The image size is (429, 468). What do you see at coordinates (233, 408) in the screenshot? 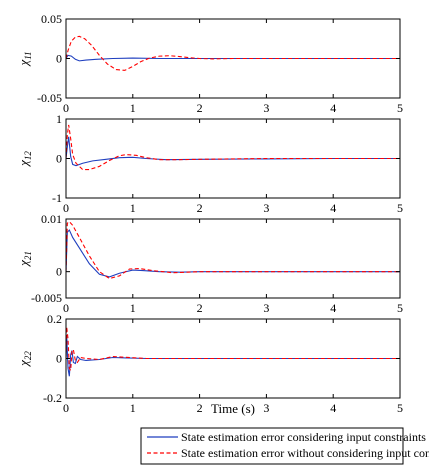
I see `x-axis-label: Time (s)` at bounding box center [233, 408].